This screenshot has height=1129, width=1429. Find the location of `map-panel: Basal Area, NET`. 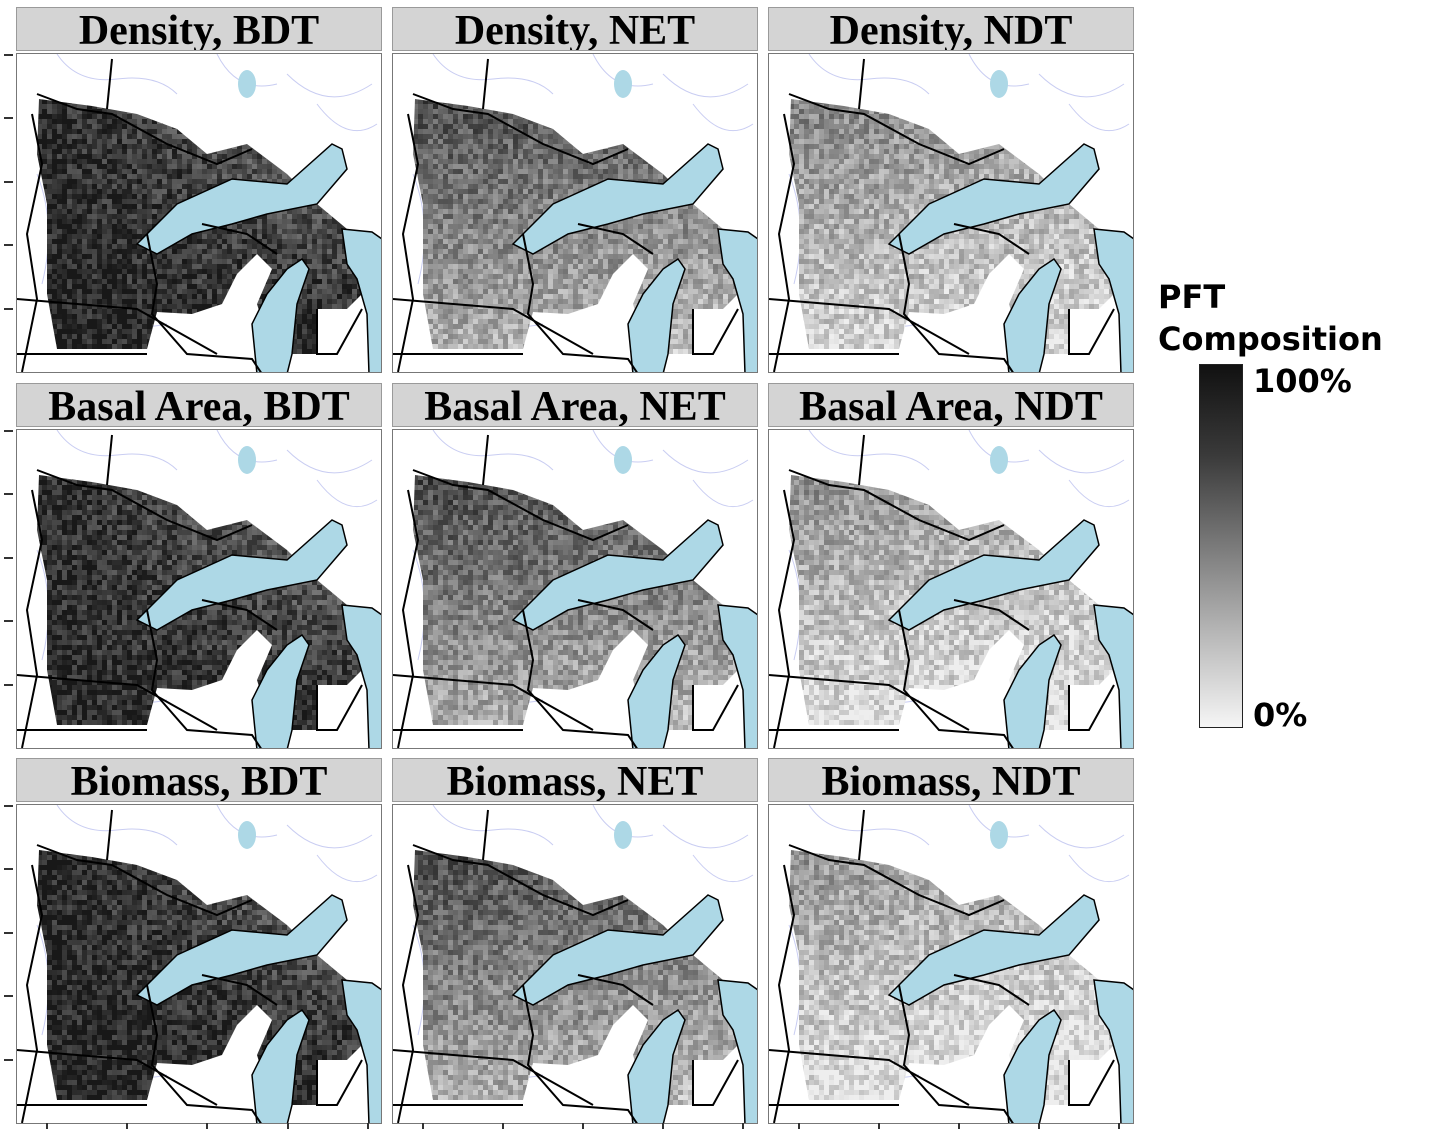

map-panel: Basal Area, NET is located at coordinates (576, 567).